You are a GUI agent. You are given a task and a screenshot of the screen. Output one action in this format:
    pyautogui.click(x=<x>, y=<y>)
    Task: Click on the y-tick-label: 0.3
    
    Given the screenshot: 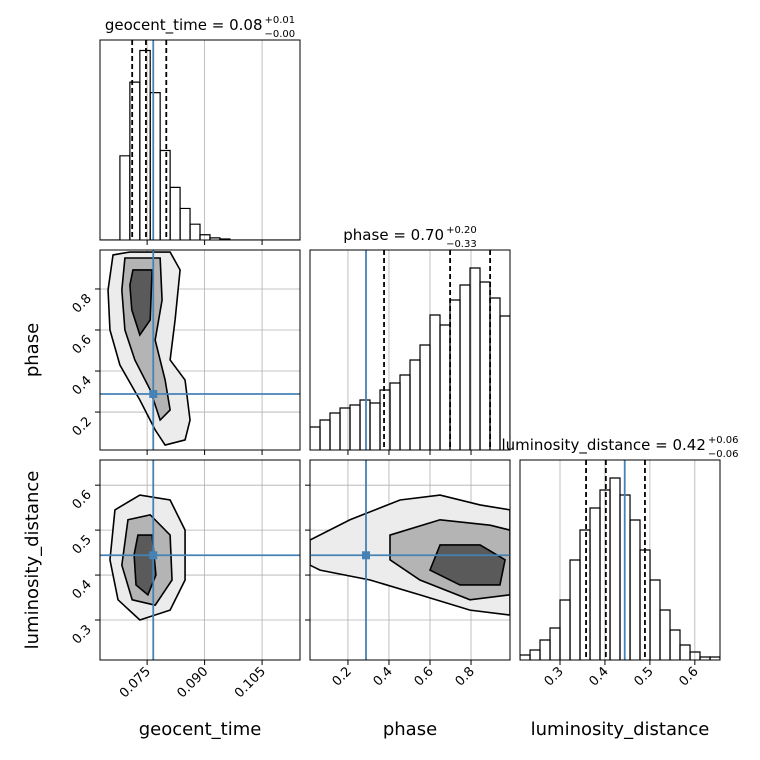 What is the action you would take?
    pyautogui.click(x=82, y=634)
    